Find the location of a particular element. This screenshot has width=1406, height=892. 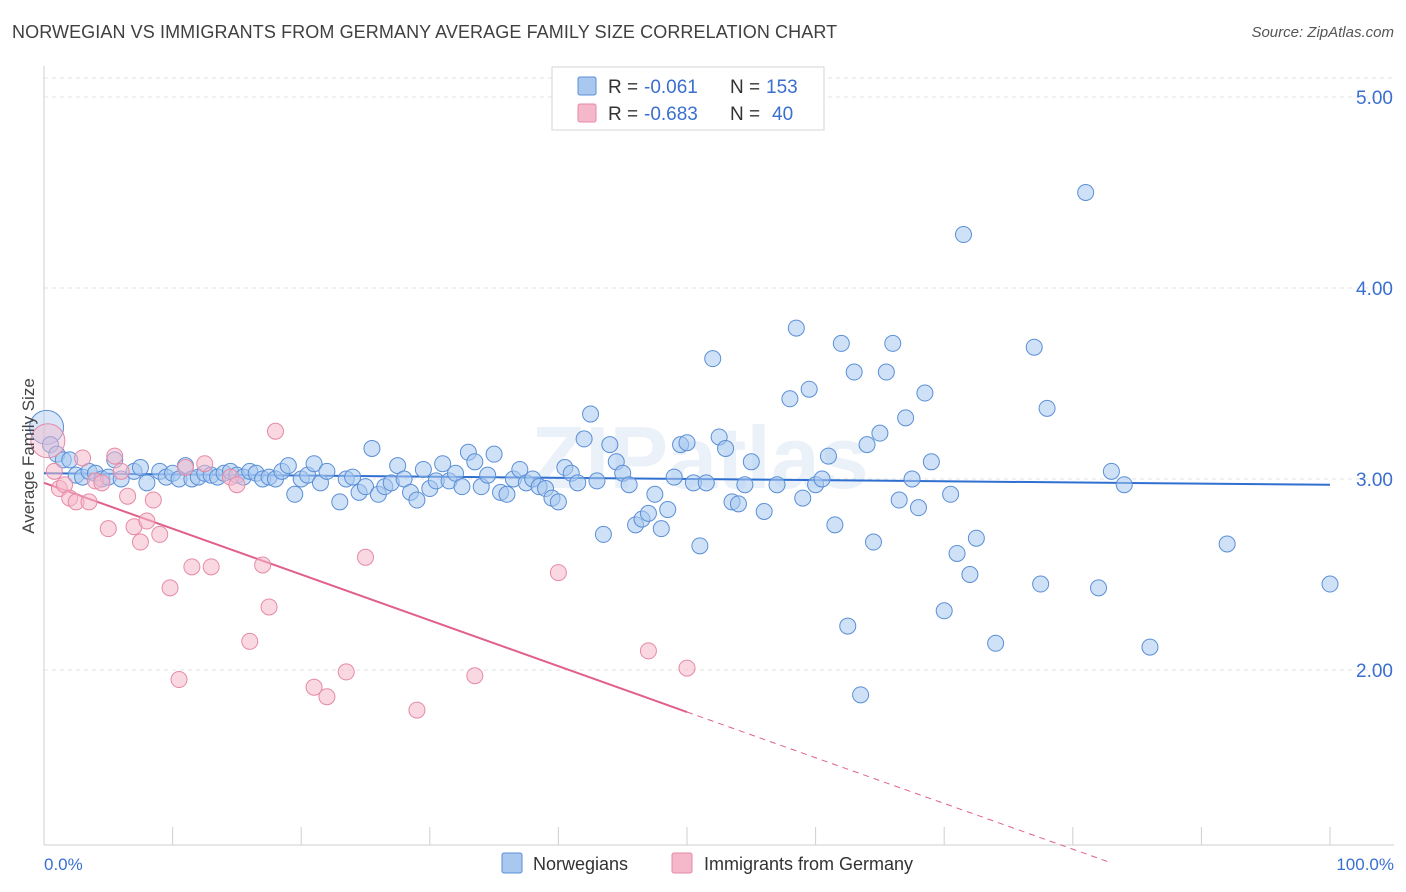

x-tick-label-max: 100.0% is located at coordinates (1365, 864).